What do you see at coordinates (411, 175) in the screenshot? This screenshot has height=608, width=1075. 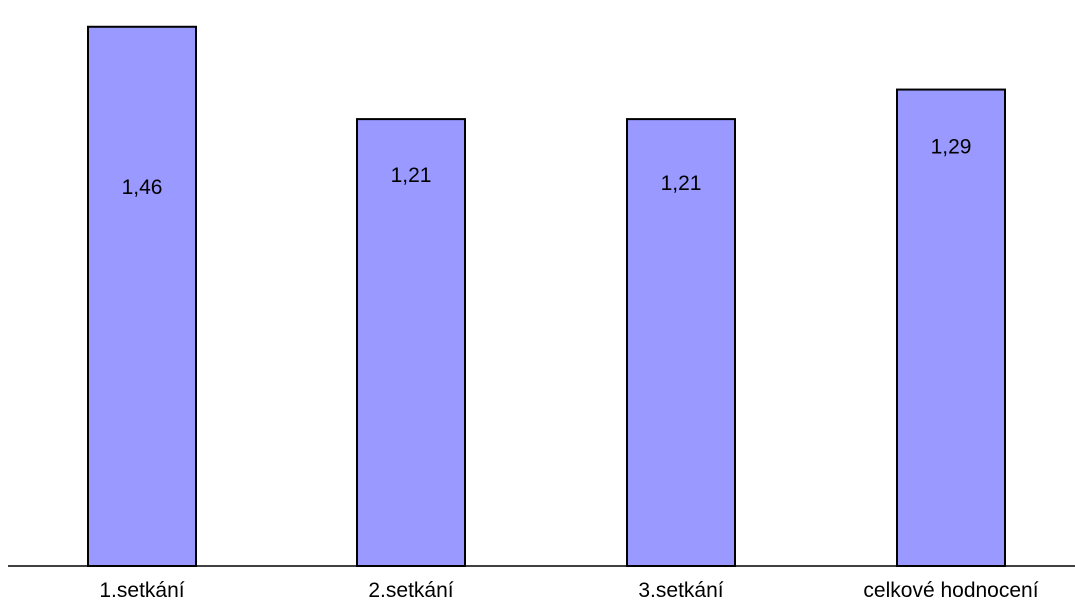 I see `bar-value-label-2: 1,21` at bounding box center [411, 175].